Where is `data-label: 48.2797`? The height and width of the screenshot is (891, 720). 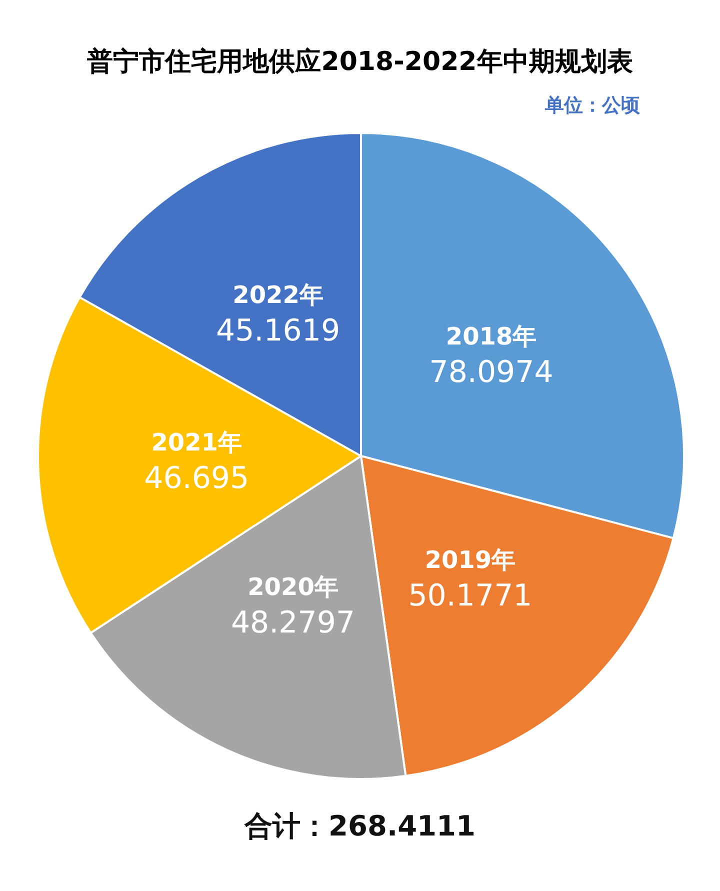 data-label: 48.2797 is located at coordinates (293, 622).